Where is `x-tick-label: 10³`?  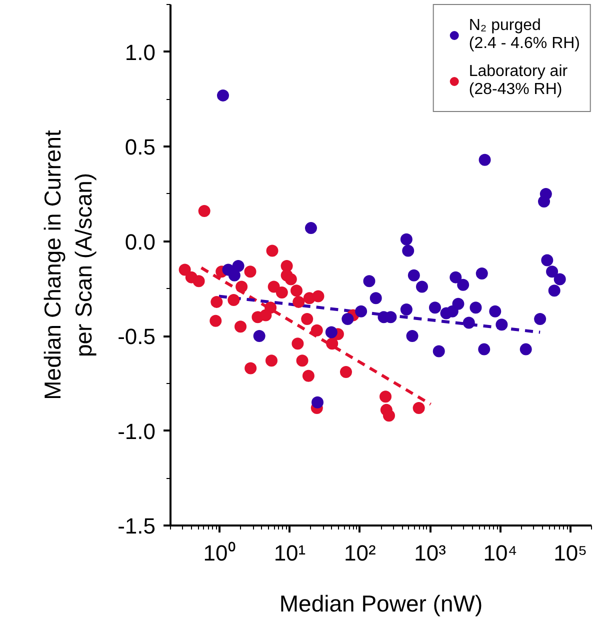 x-tick-label: 10³ is located at coordinates (430, 553).